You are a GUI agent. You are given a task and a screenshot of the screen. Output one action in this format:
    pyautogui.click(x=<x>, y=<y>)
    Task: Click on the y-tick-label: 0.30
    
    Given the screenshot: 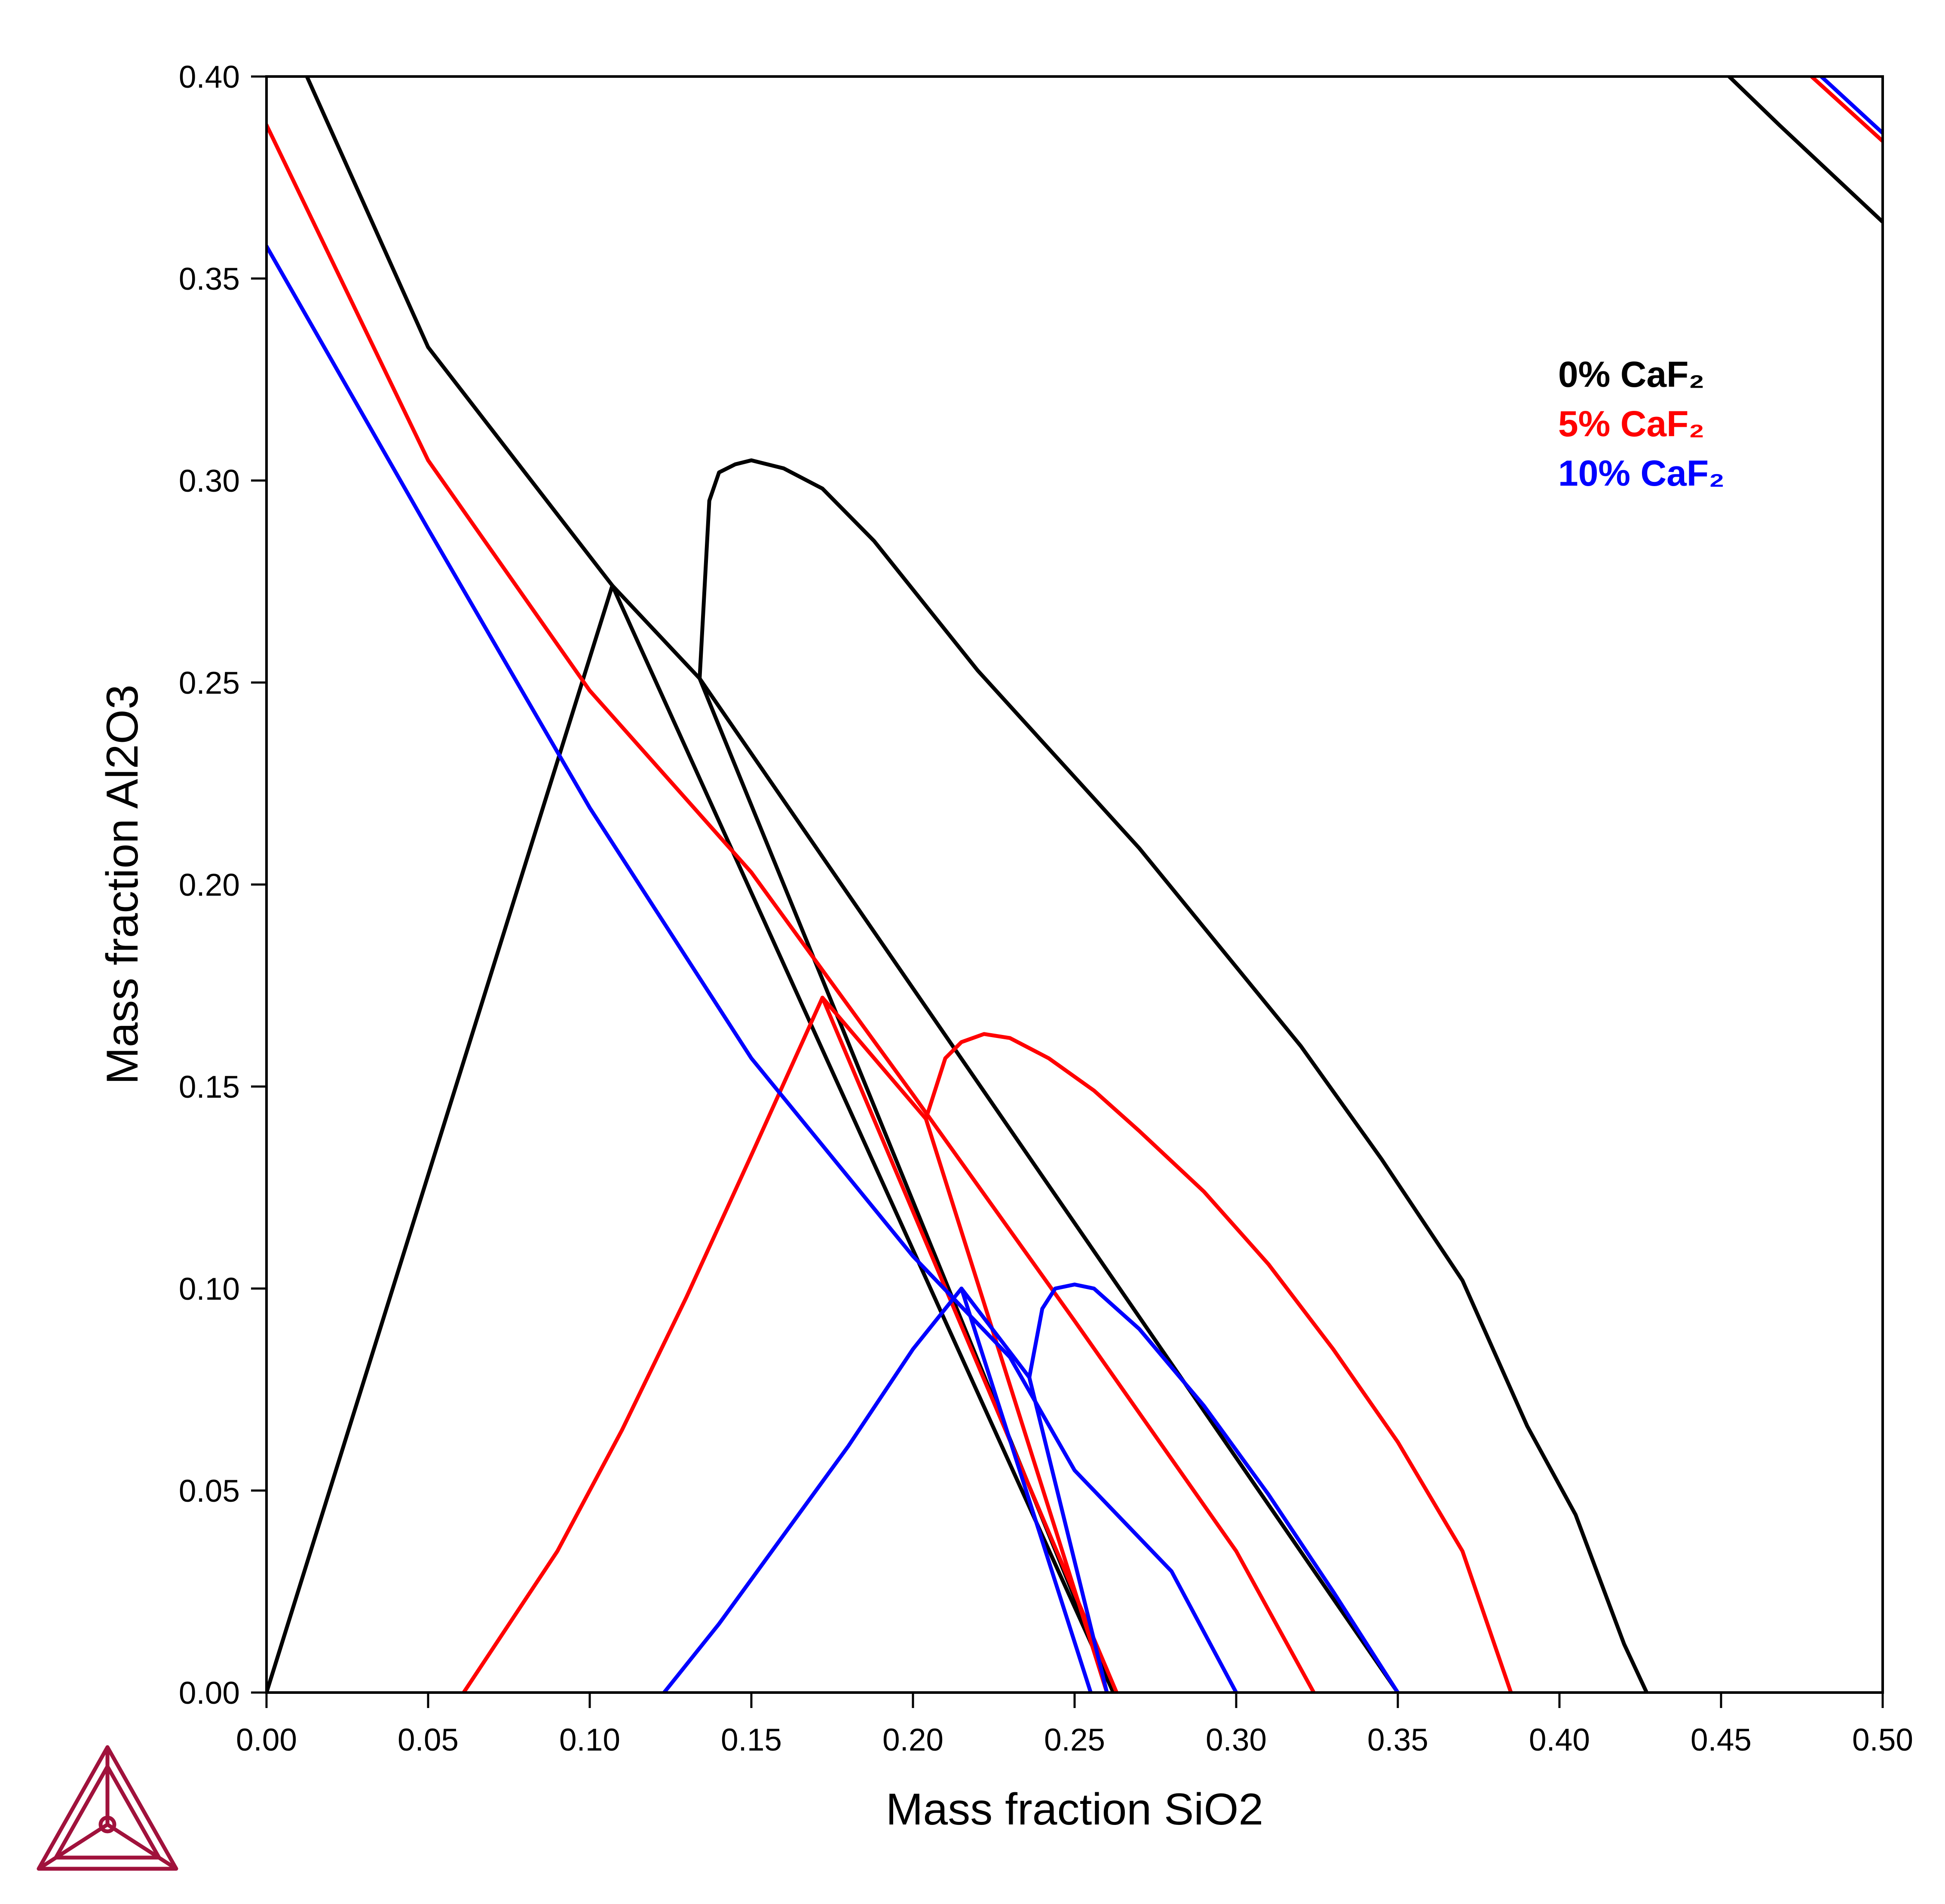 What is the action you would take?
    pyautogui.click(x=209, y=482)
    